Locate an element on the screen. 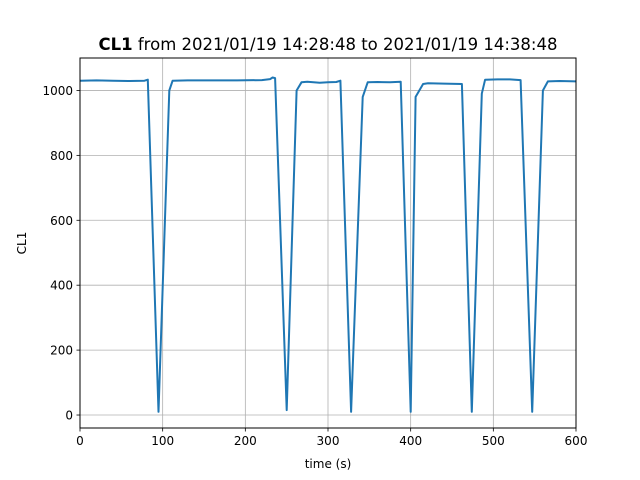 This screenshot has height=480, width=640. chart-title-bold: CL1 is located at coordinates (116, 44).